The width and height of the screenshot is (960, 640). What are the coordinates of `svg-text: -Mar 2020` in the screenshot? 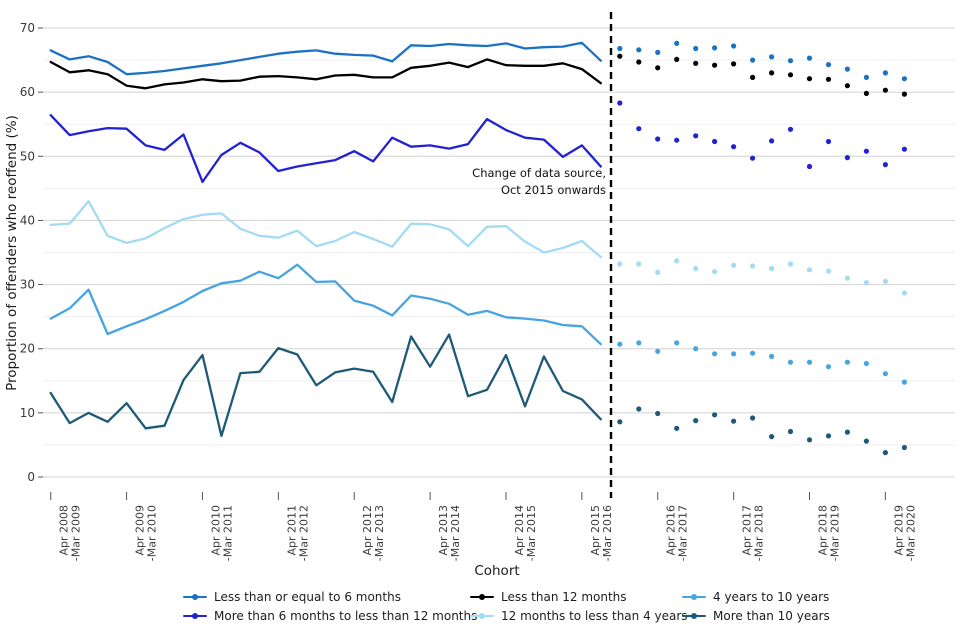 It's located at (910, 533).